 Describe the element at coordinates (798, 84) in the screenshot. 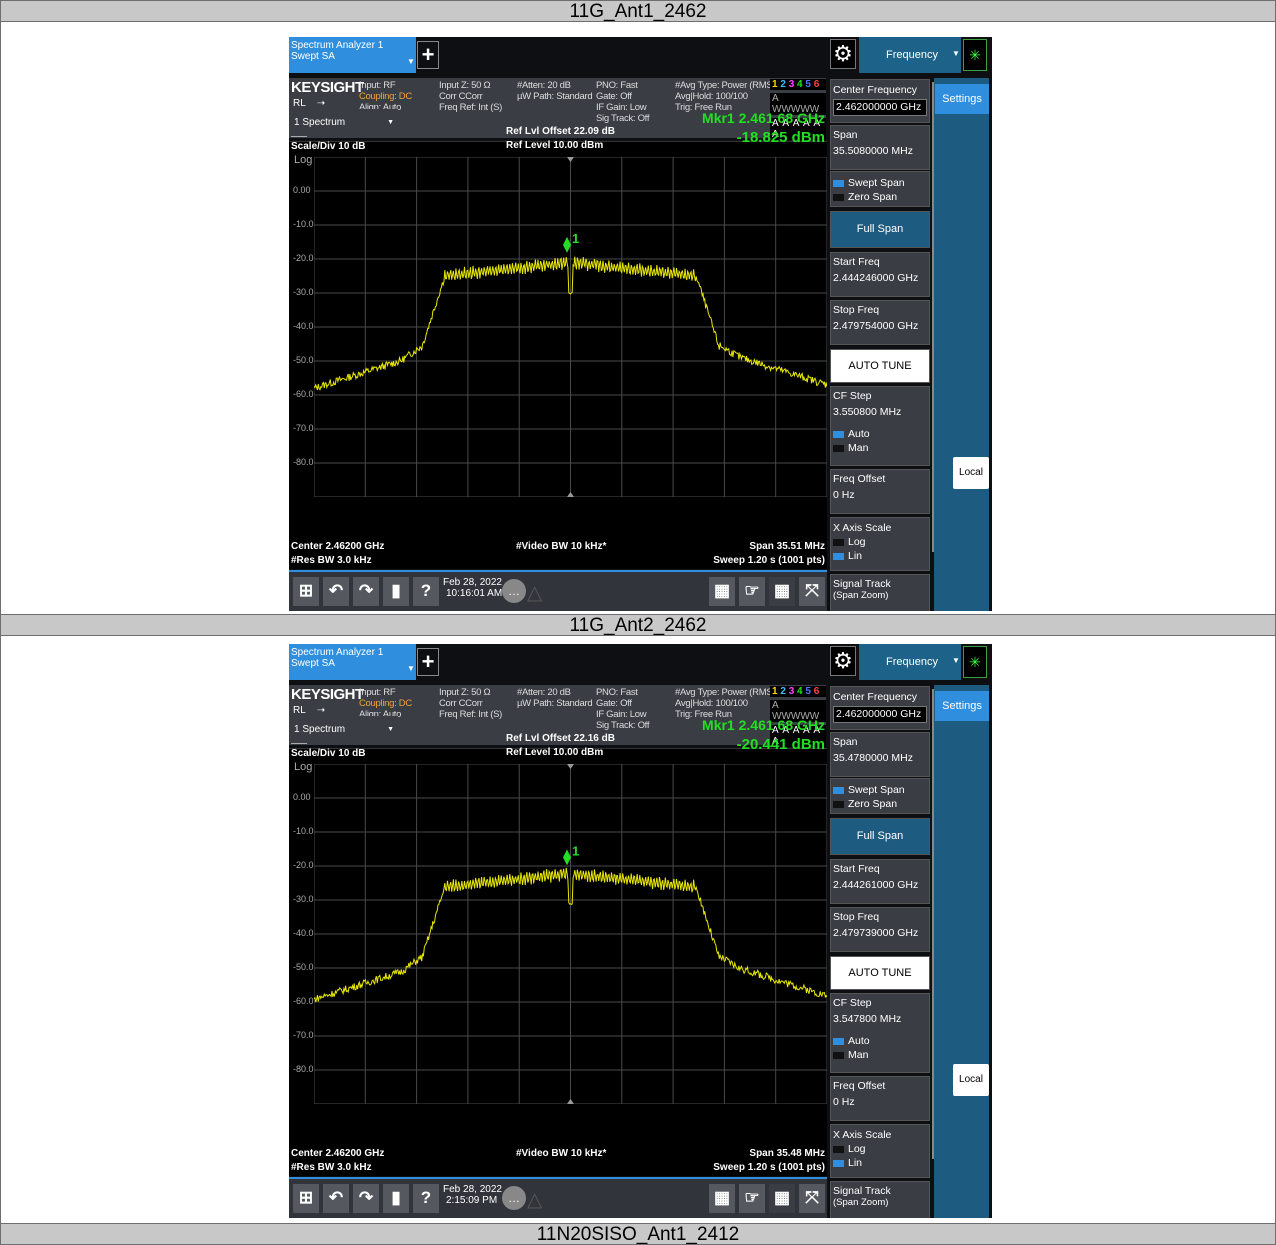

I see `trace-numbers: 1 2 3 4 5 6` at that location.